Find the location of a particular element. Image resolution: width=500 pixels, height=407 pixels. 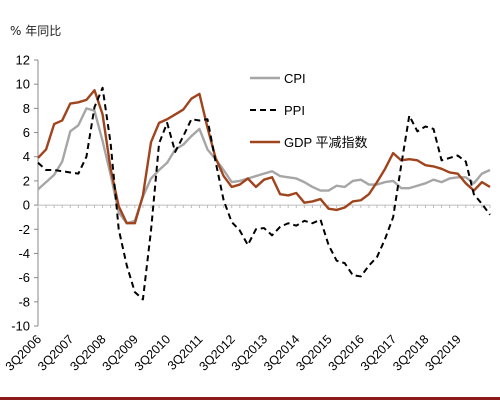

legend-label-ppi: PPI is located at coordinates (294, 110).